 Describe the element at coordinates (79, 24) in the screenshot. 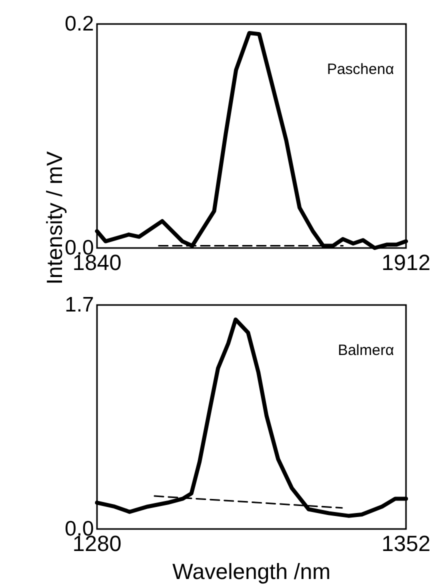

I see `y-tick-label: 0.2` at that location.